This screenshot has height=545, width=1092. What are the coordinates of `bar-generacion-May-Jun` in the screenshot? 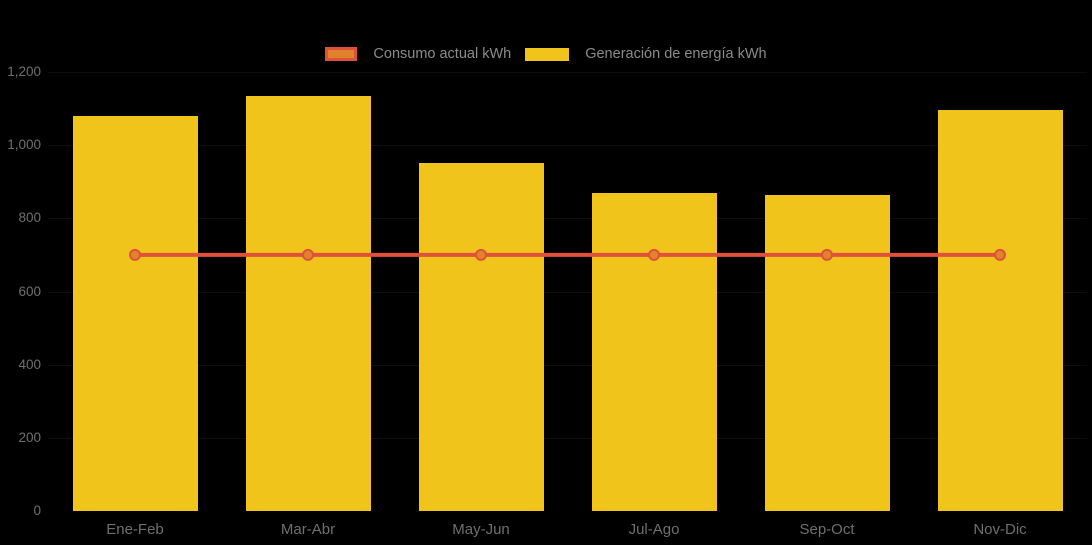 It's located at (481, 337).